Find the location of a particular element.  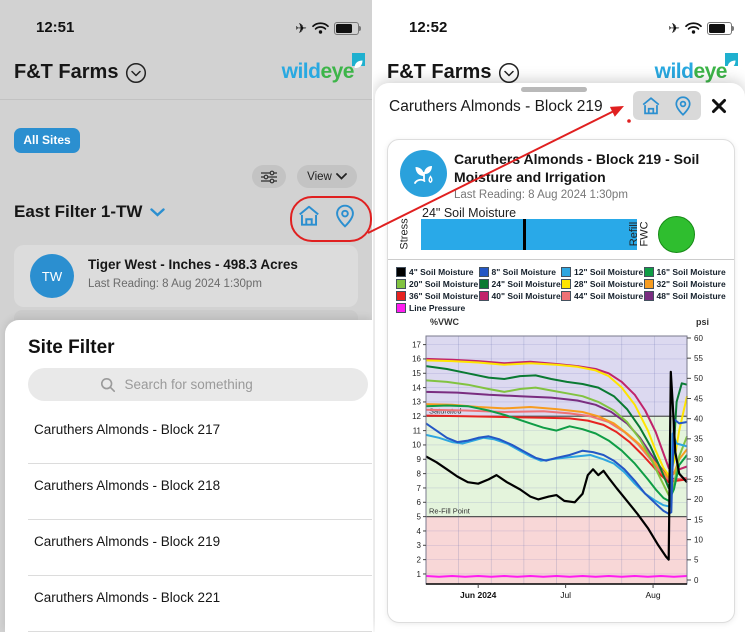

y2-tick-label: 10 is located at coordinates (698, 539).